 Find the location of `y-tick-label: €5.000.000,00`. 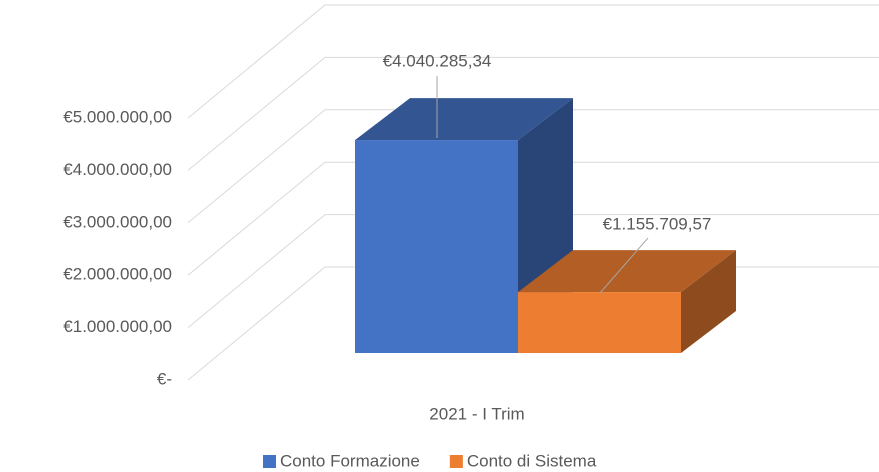

y-tick-label: €5.000.000,00 is located at coordinates (117, 116).